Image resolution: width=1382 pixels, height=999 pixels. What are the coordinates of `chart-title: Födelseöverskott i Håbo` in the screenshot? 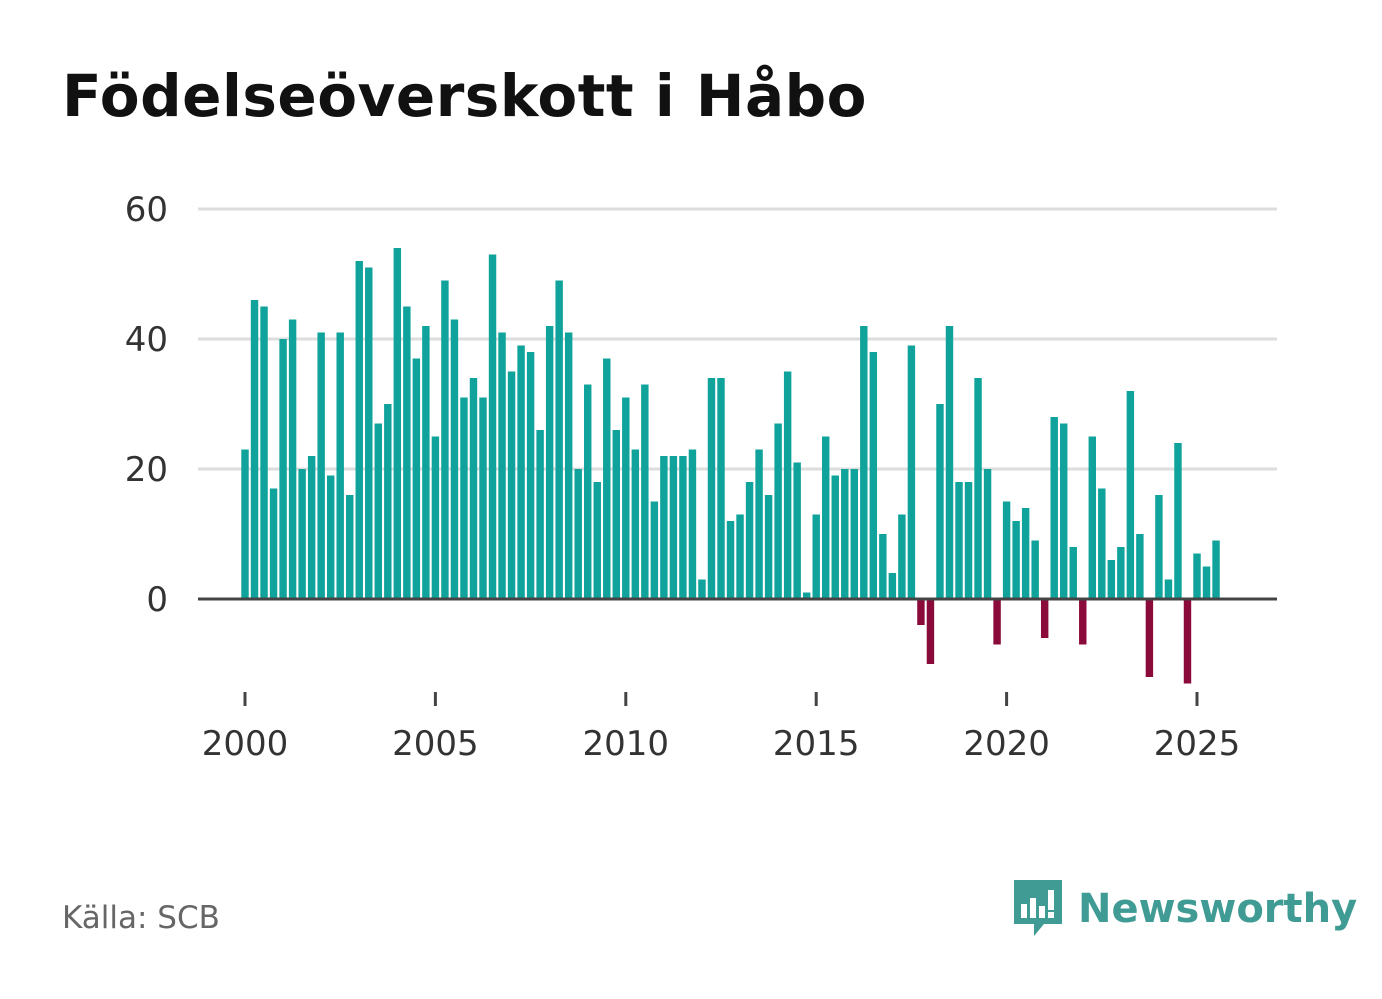 It's located at (464, 96).